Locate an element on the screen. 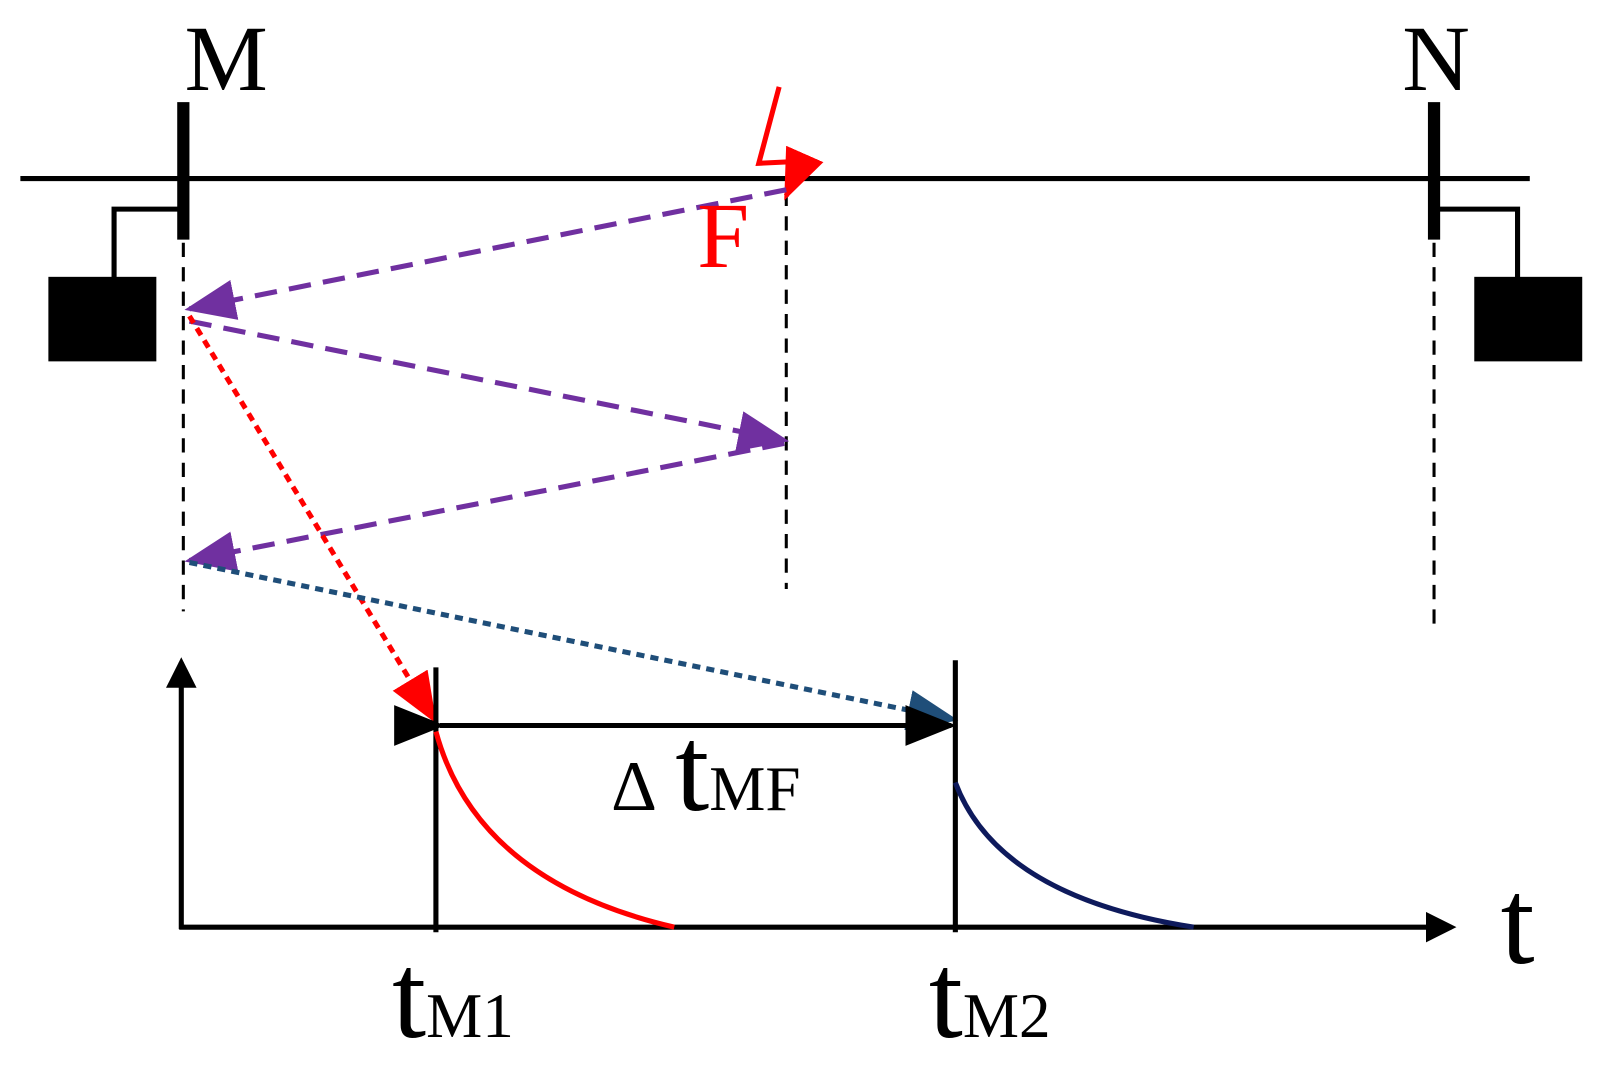 Image resolution: width=1597 pixels, height=1067 pixels. time-label: tM1 is located at coordinates (453, 996).